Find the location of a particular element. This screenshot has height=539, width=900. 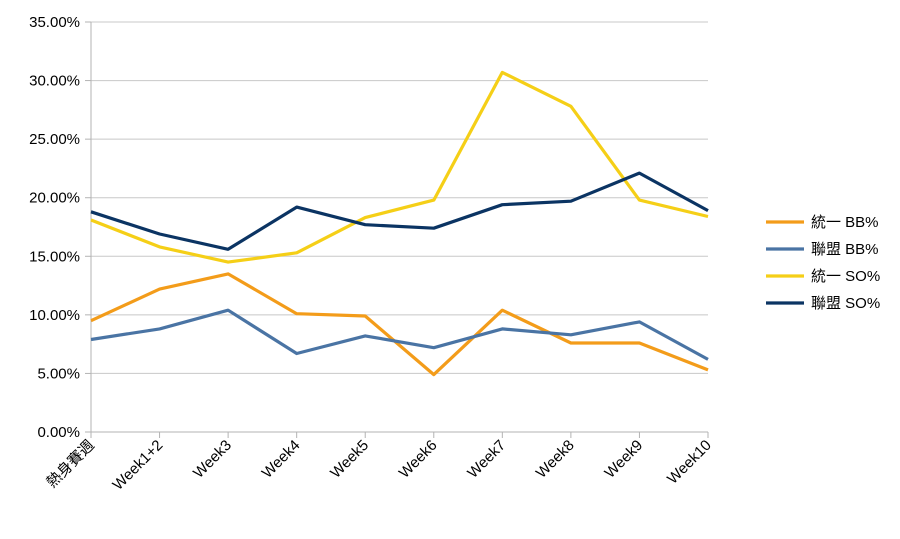

y-tick-label: 30.00% is located at coordinates (54, 81).